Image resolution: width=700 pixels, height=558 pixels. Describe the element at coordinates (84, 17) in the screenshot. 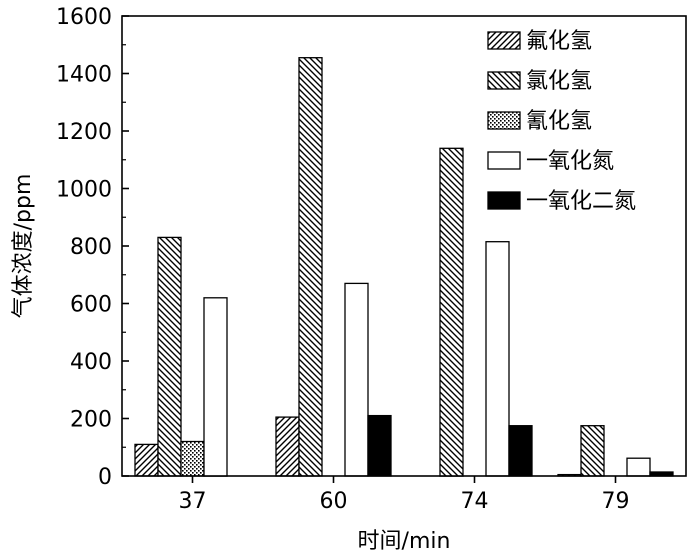

I see `y-tick-label: 1600` at that location.